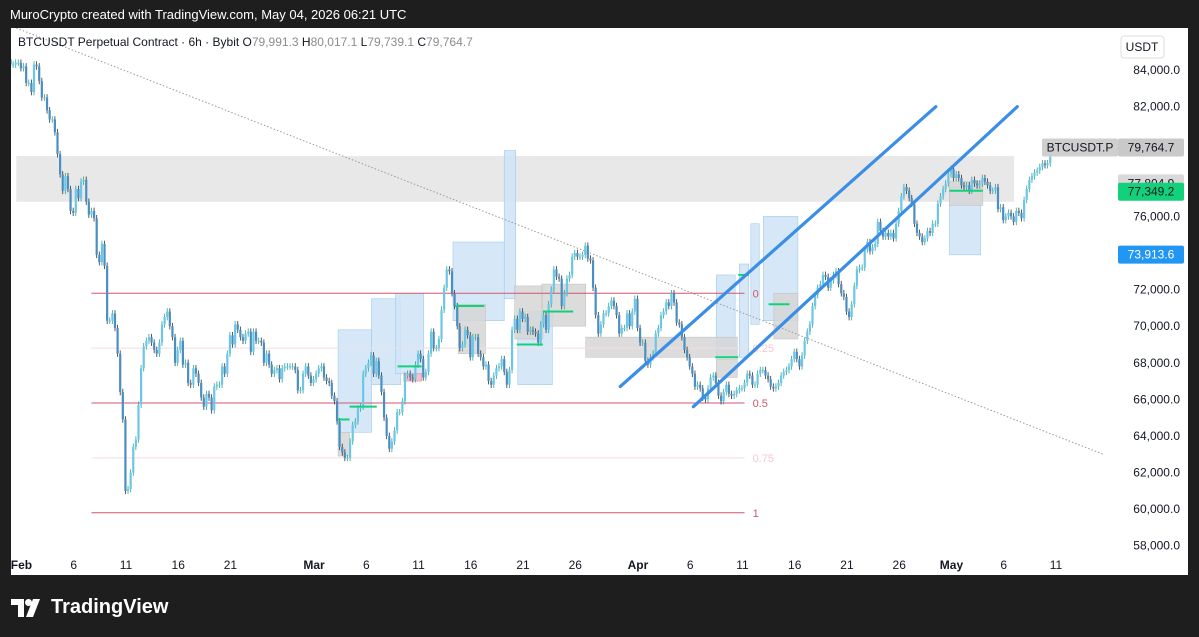 The width and height of the screenshot is (1199, 637). I want to click on ohlc-part: BTCUSDT Perpetual Contract · 6h · Bybit, so click(130, 42).